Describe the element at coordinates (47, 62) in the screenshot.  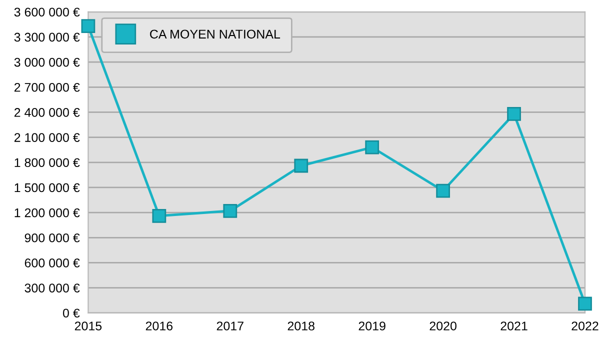
I see `y-tick-label: 3 000 000 €` at that location.